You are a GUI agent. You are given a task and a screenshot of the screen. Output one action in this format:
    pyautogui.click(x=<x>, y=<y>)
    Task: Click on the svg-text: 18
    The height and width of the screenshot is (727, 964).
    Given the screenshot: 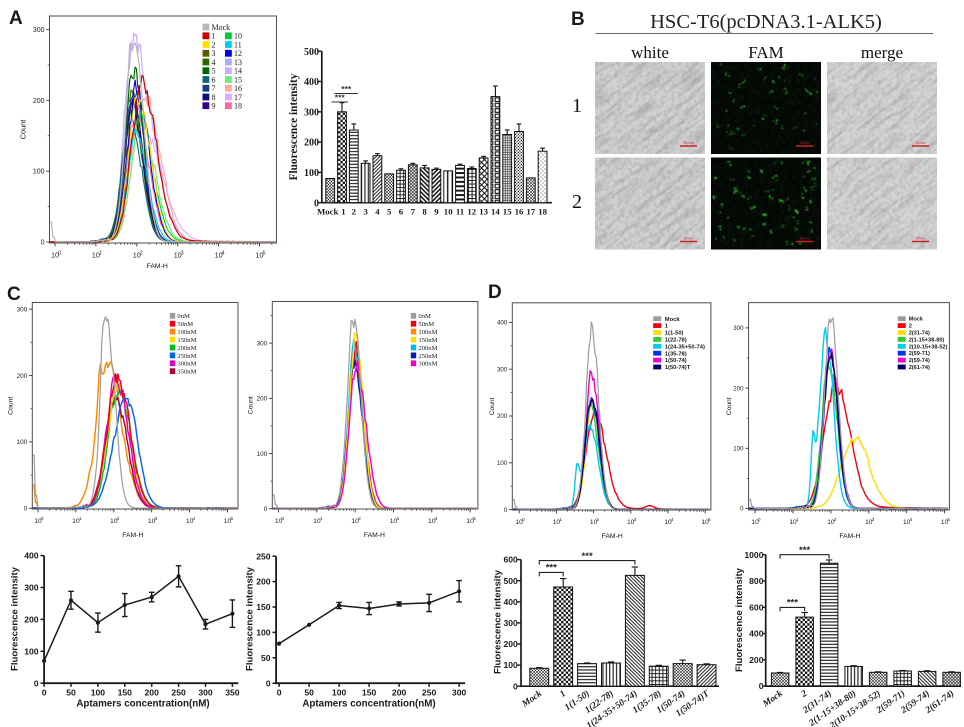 What is the action you would take?
    pyautogui.click(x=542, y=212)
    